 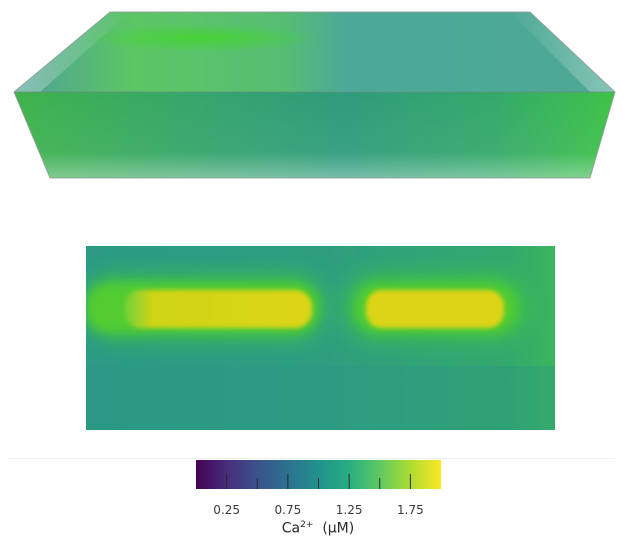 What do you see at coordinates (226, 510) in the screenshot?
I see `colorbar-tick-label-0: 0.25` at bounding box center [226, 510].